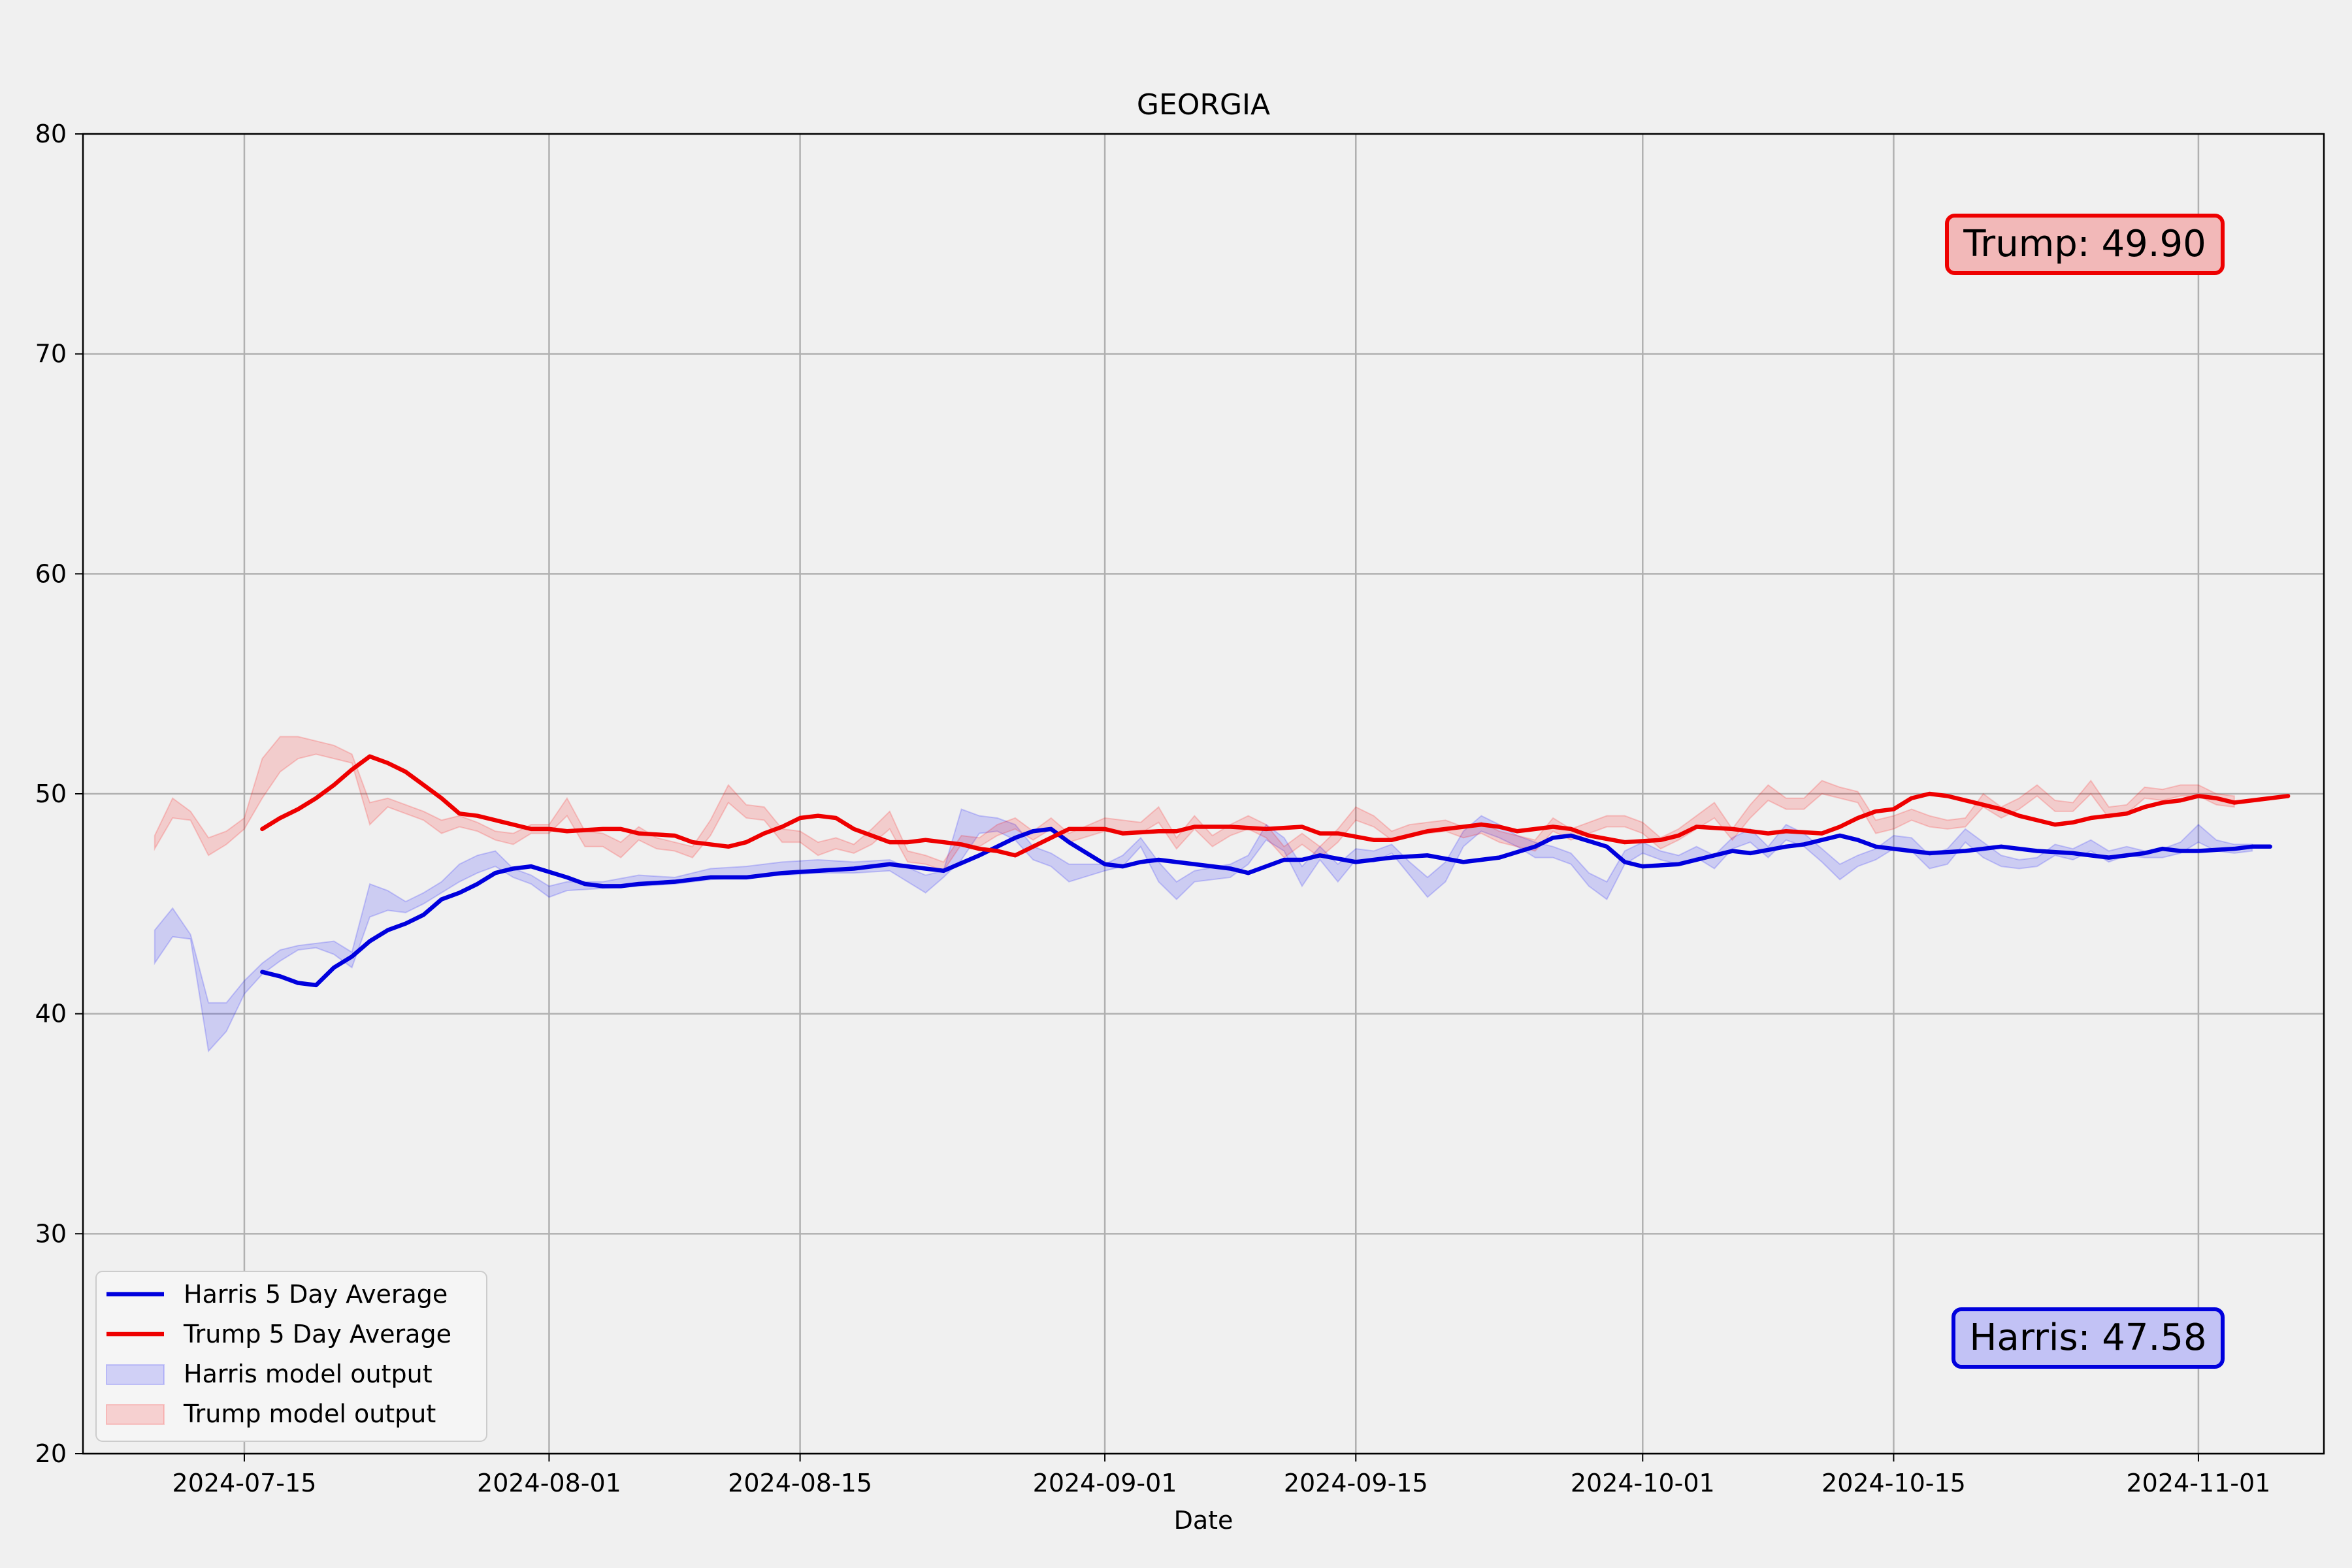  I want to click on x-tick-label: 2024-10-15, so click(1893, 1483).